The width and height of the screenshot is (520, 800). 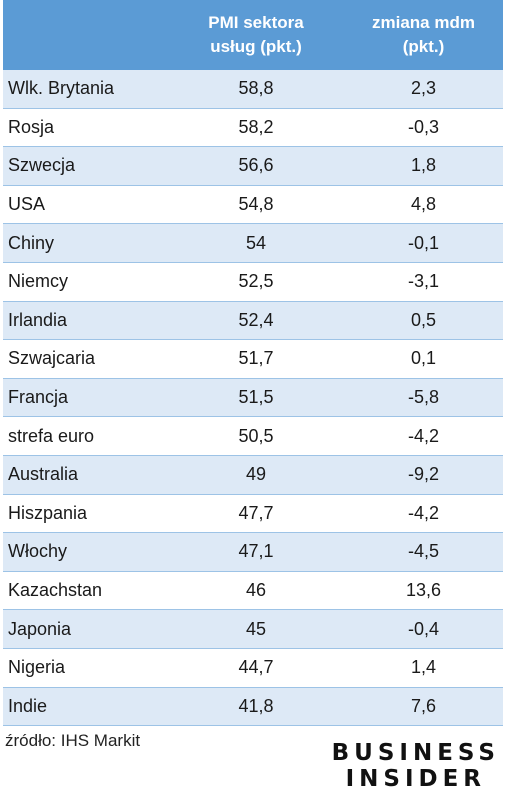 What do you see at coordinates (256, 668) in the screenshot?
I see `pmi-cell: 44,7` at bounding box center [256, 668].